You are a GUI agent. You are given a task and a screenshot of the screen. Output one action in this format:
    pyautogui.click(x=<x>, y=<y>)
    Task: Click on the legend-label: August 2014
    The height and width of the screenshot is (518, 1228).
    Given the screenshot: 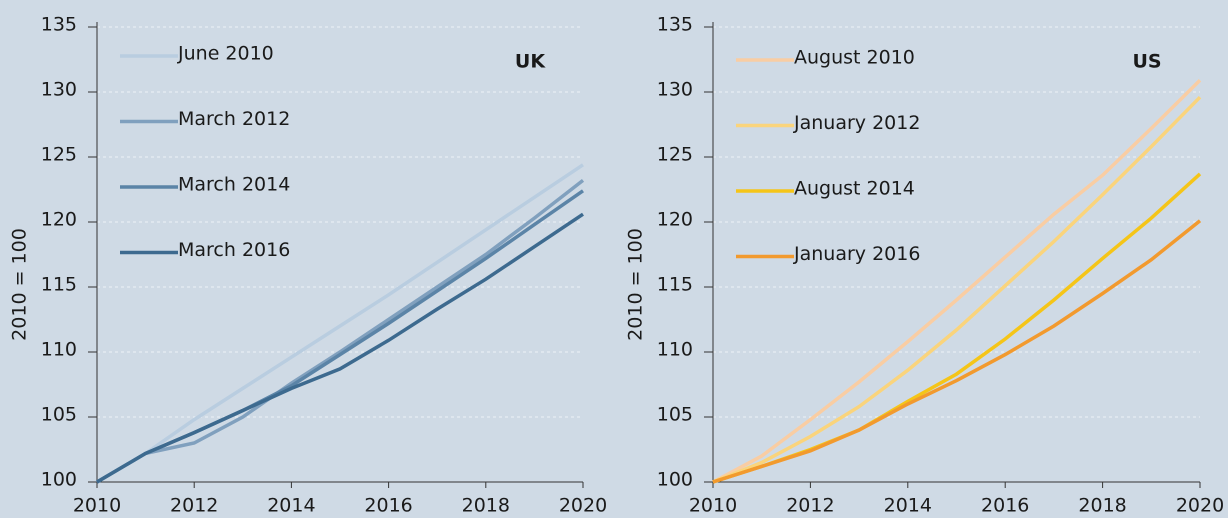 What is the action you would take?
    pyautogui.click(x=854, y=189)
    